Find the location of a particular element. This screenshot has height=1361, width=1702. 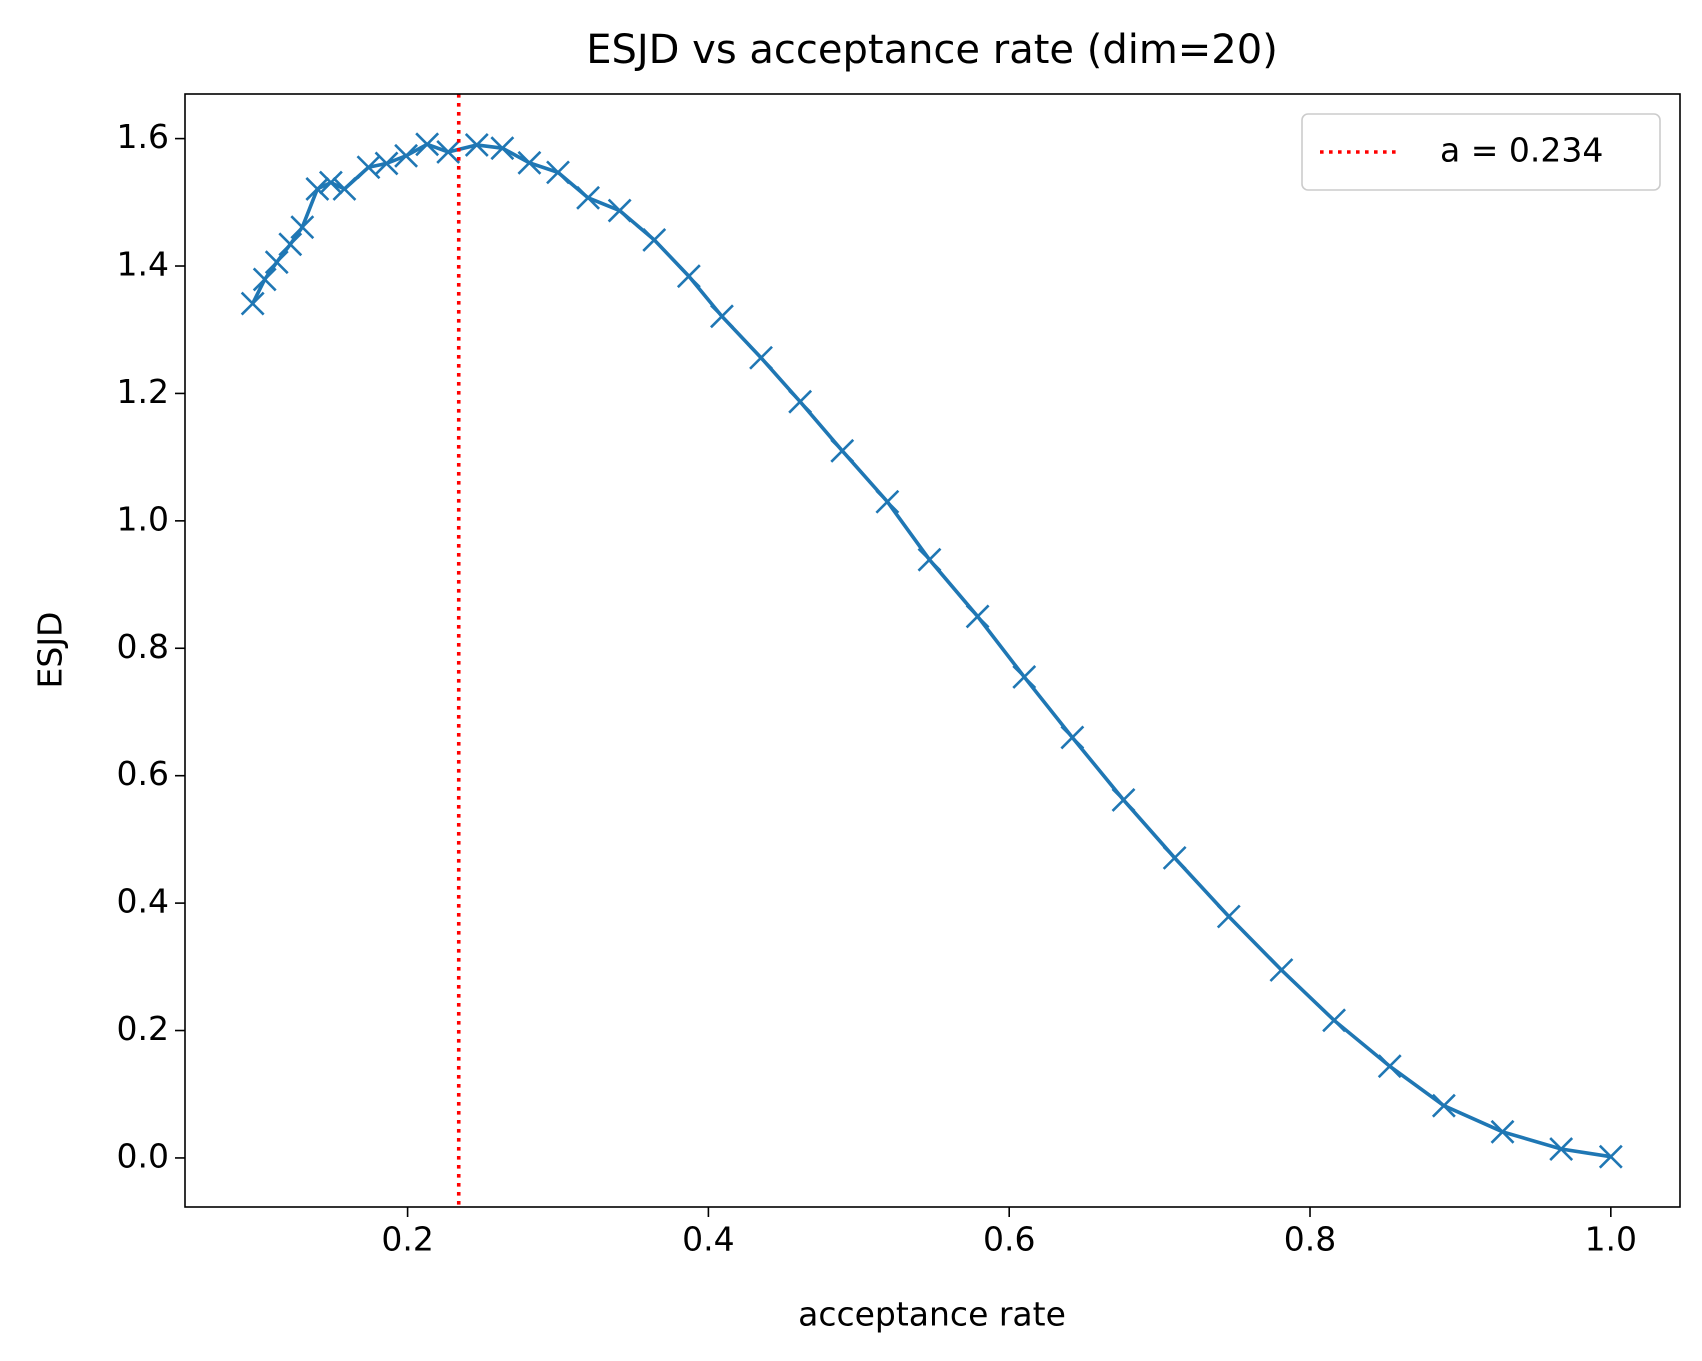

x-tick-label: 1.0 is located at coordinates (1611, 1239).